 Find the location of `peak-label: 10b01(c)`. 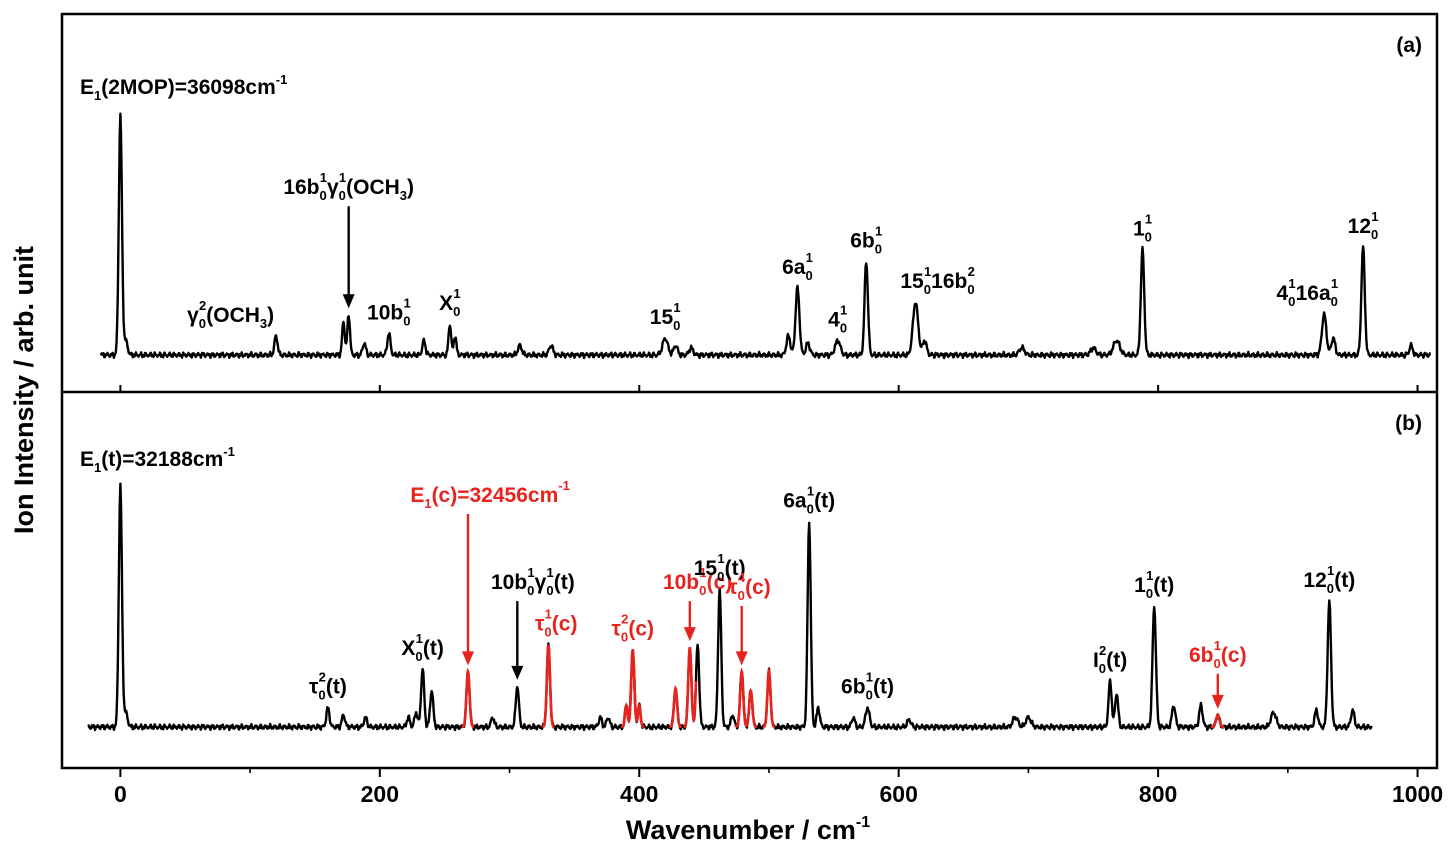

peak-label: 10b01(c) is located at coordinates (697, 581).